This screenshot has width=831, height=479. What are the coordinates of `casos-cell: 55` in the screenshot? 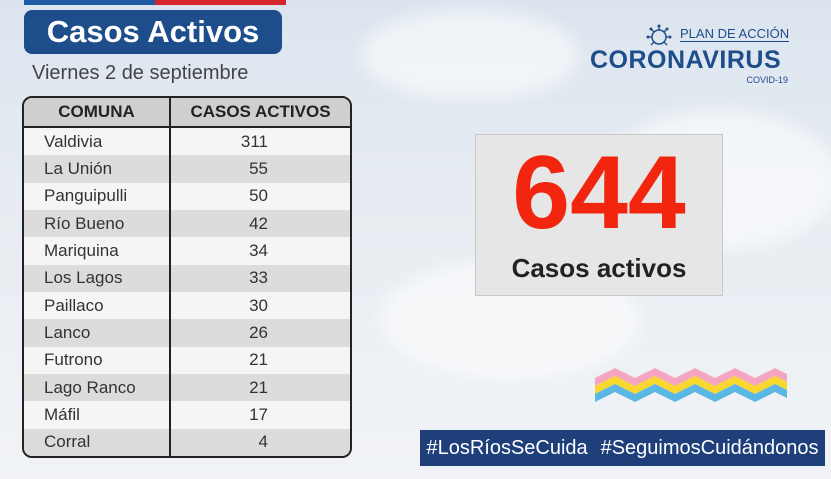 It's located at (258, 168).